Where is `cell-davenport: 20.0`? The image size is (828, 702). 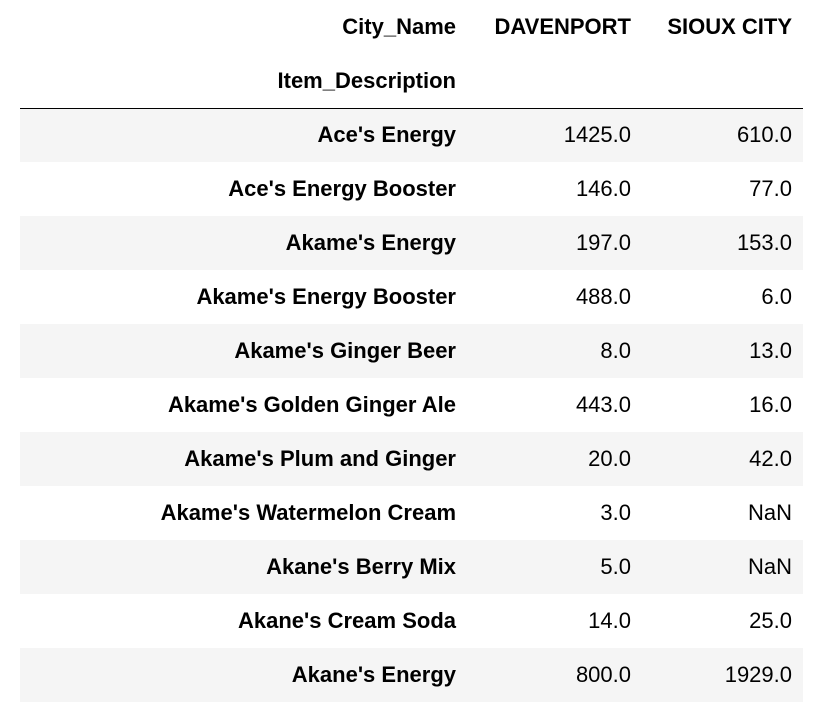
cell-davenport: 20.0 is located at coordinates (609, 458).